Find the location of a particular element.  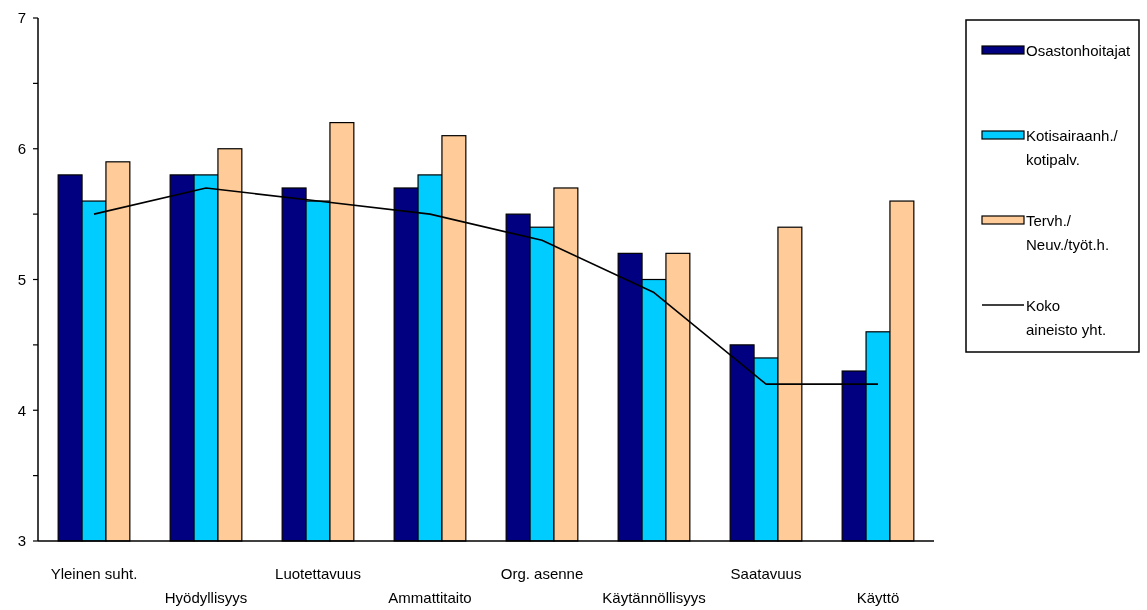

x-tick-label: Yleinen suht. is located at coordinates (94, 573).